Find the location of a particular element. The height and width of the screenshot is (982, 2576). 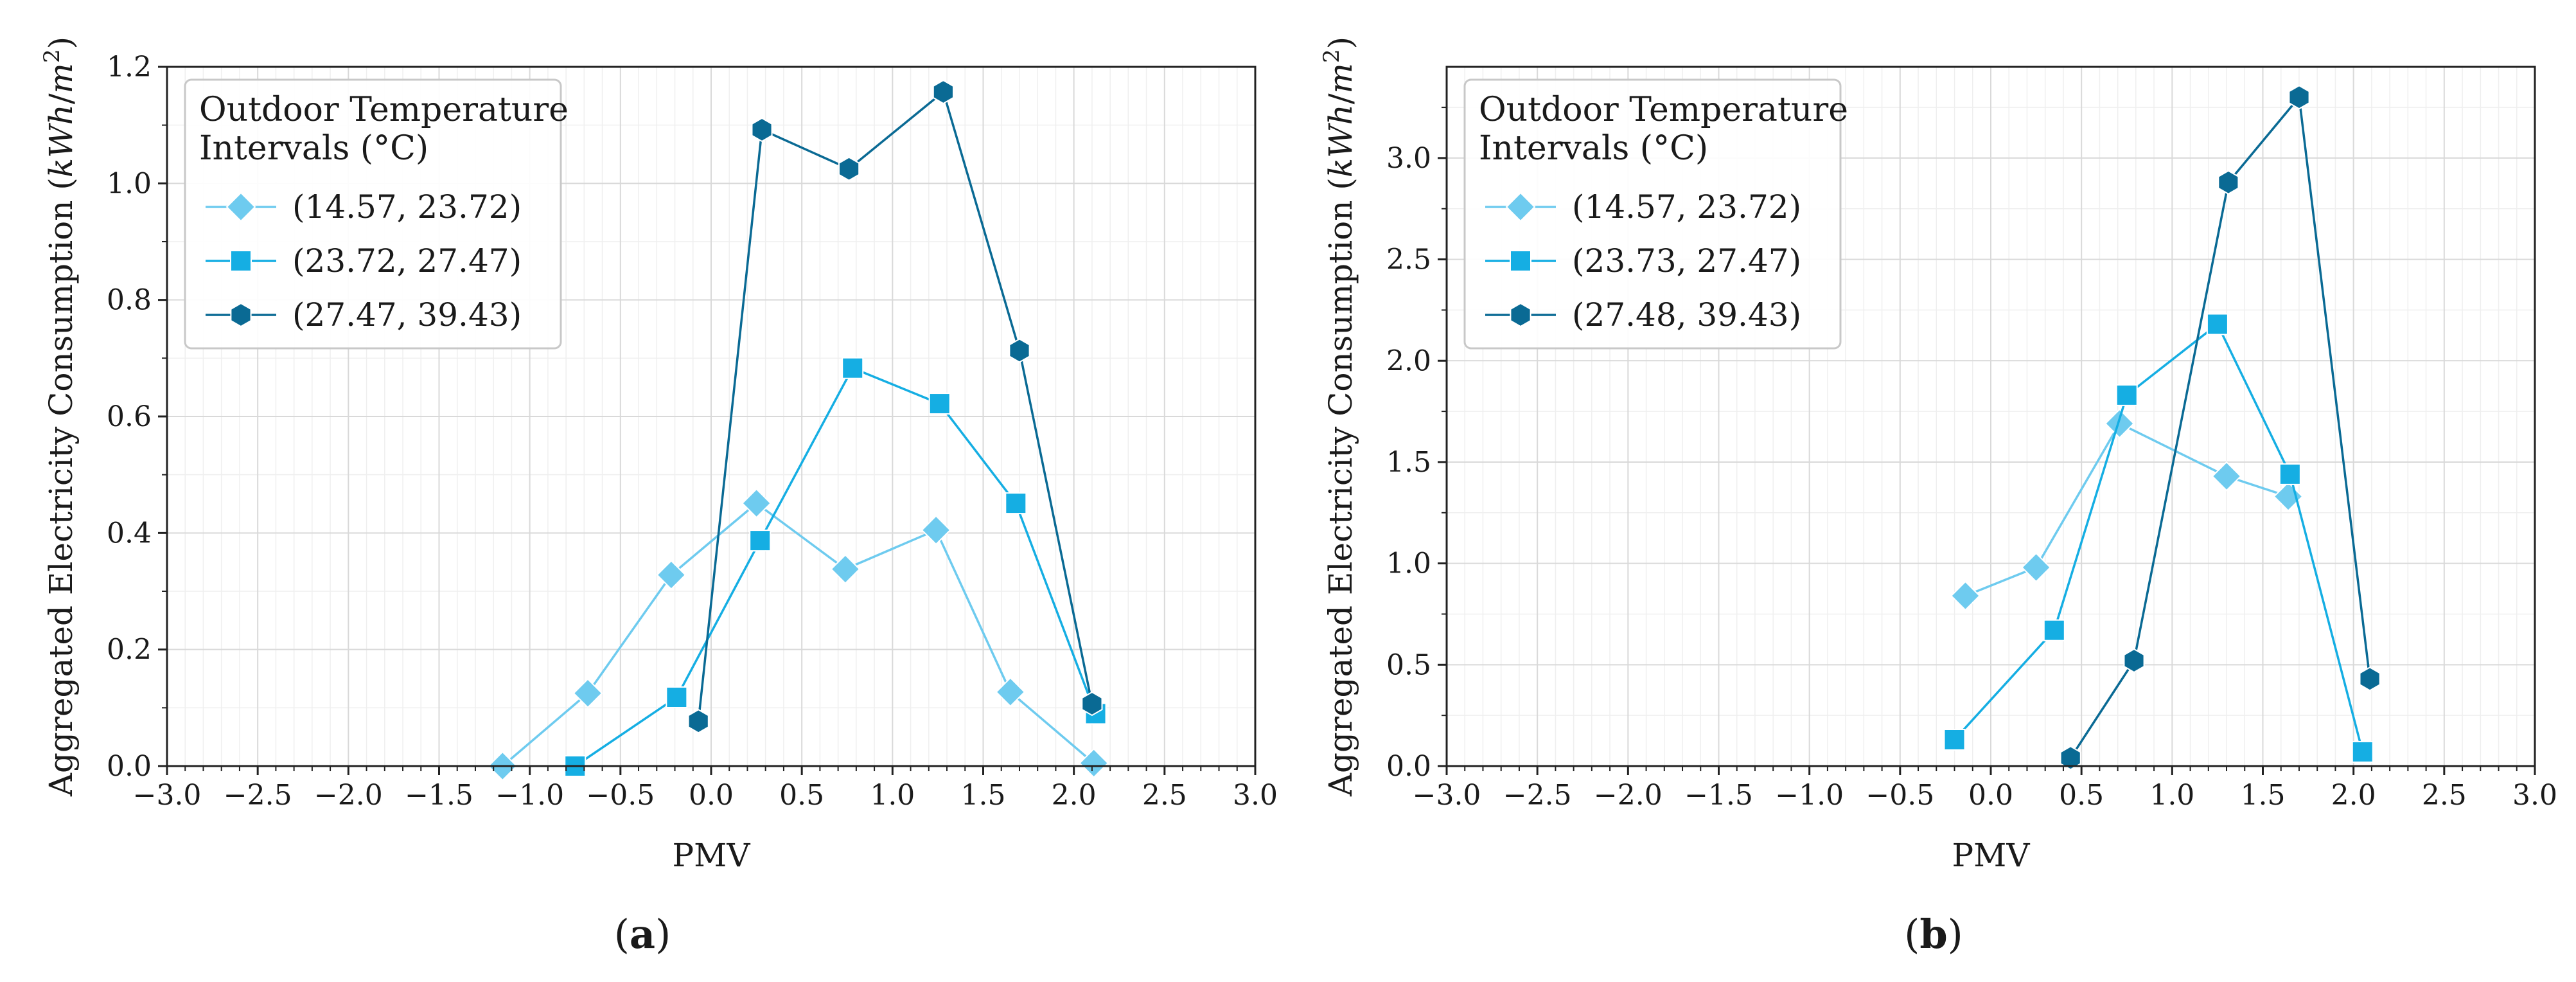

x-tick-label: −3.0 is located at coordinates (167, 795).